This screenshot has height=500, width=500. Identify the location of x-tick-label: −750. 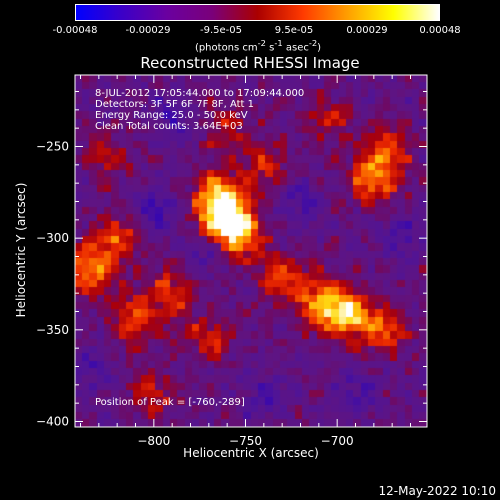
(245, 441).